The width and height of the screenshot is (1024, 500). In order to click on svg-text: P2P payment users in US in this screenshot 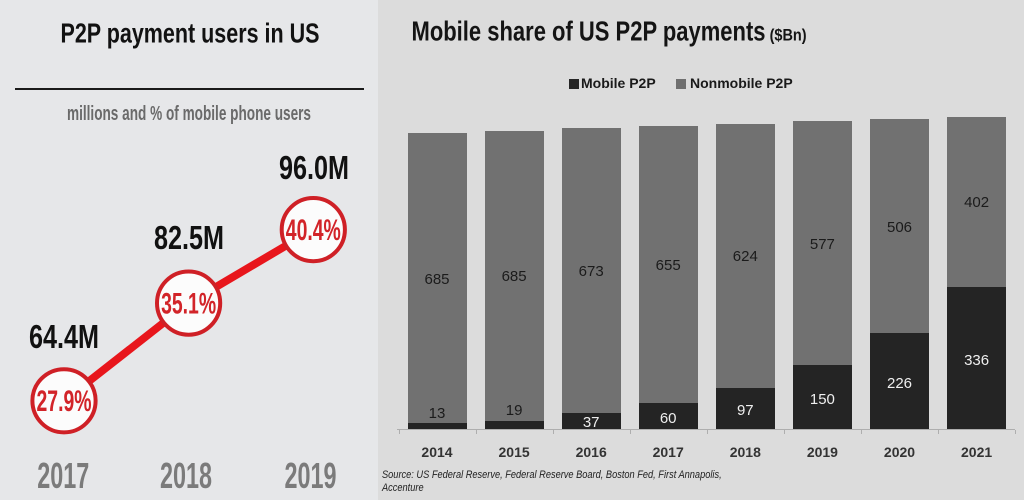, I will do `click(190, 32)`.